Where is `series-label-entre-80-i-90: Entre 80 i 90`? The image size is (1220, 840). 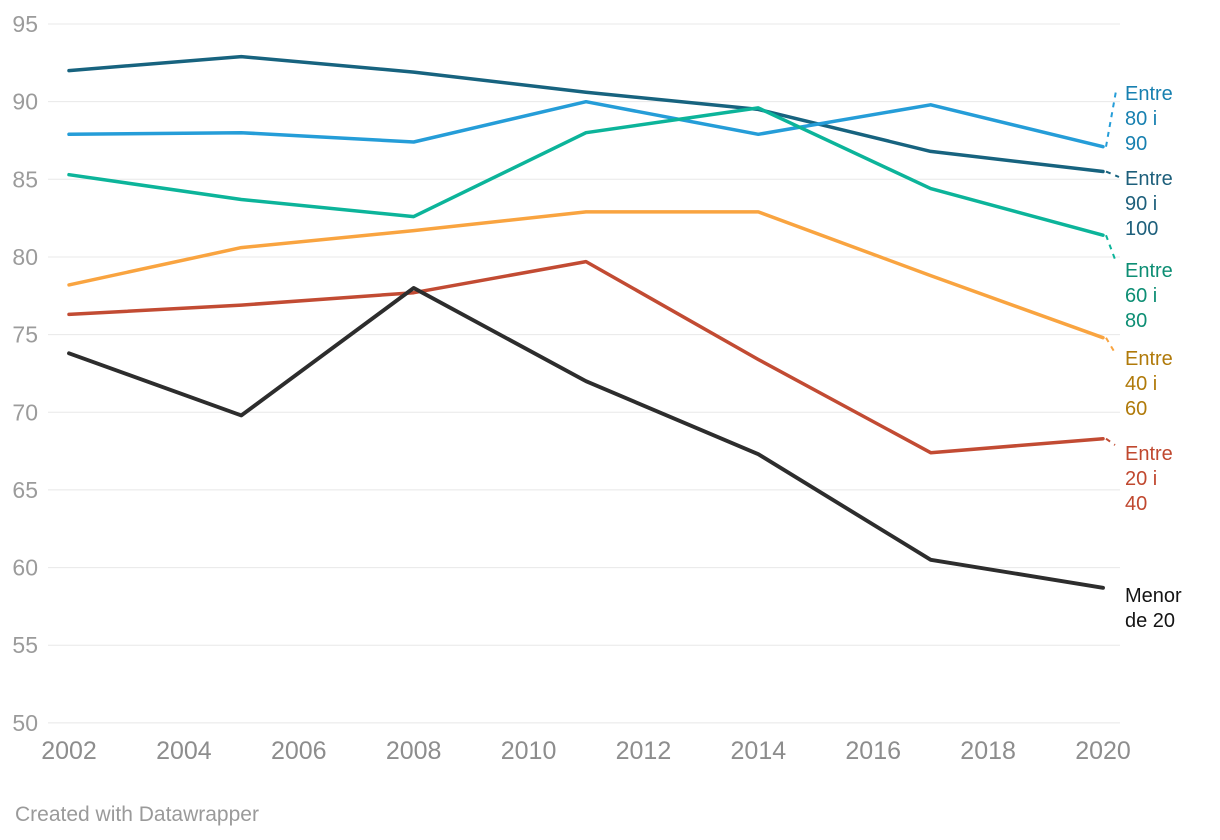
series-label-entre-80-i-90: Entre 80 i 90 is located at coordinates (1149, 119).